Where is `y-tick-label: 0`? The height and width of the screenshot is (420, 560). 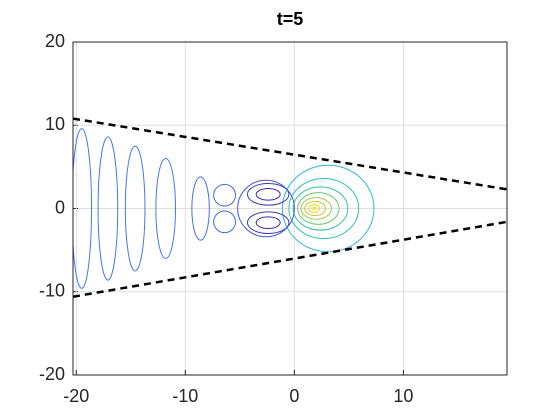 y-tick-label: 0 is located at coordinates (60, 207).